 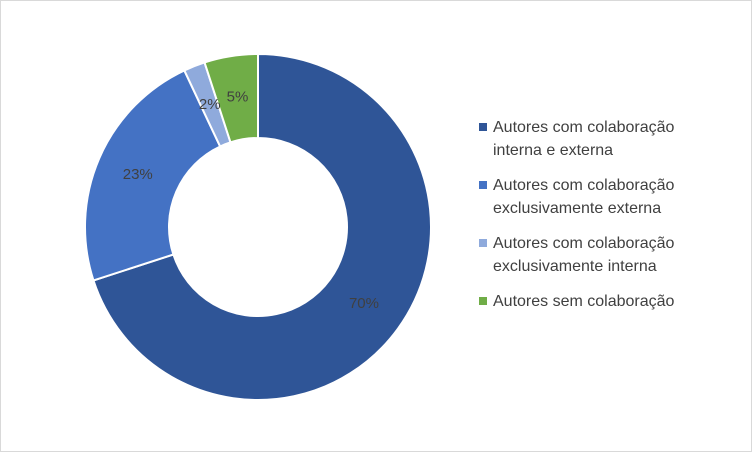 I want to click on legend-label-line: Autores sem colaboração, so click(x=584, y=301).